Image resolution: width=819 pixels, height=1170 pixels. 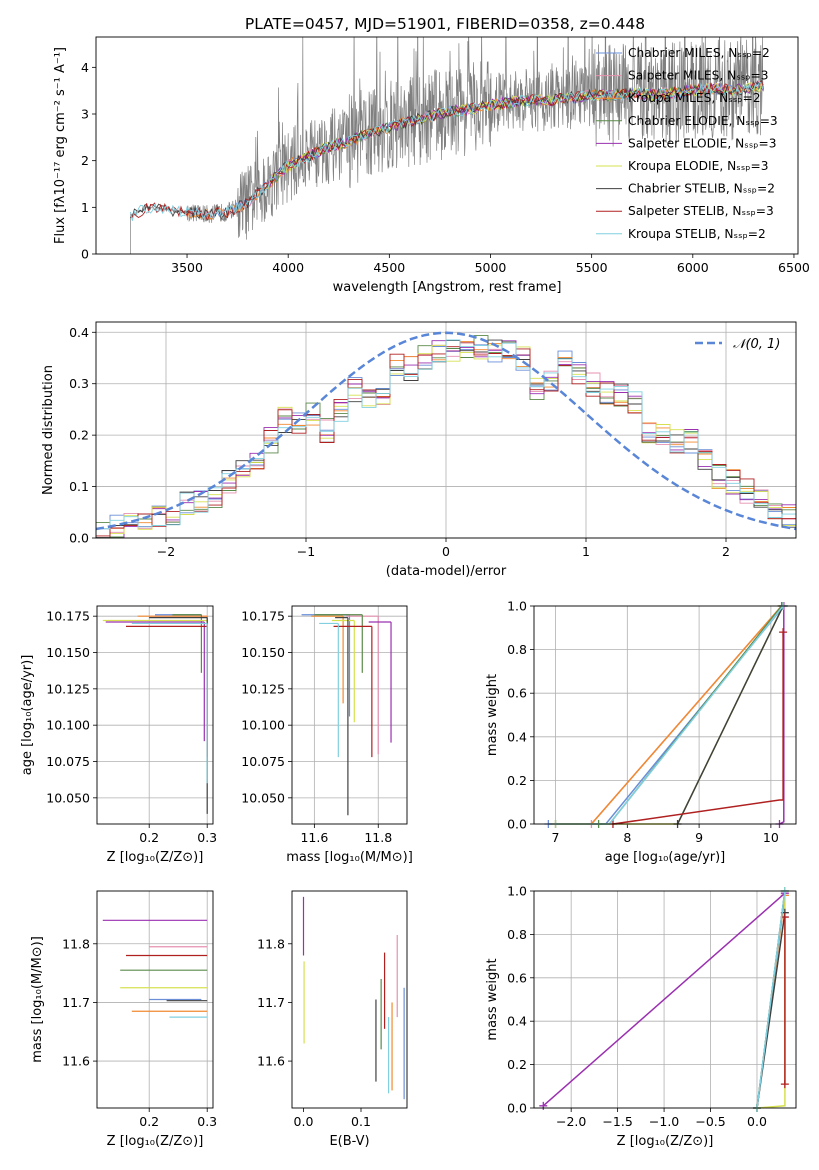 I want to click on spectrum-legend-label: Kroupa ELODIE, Nₛₛₚ=3, so click(x=698, y=166).